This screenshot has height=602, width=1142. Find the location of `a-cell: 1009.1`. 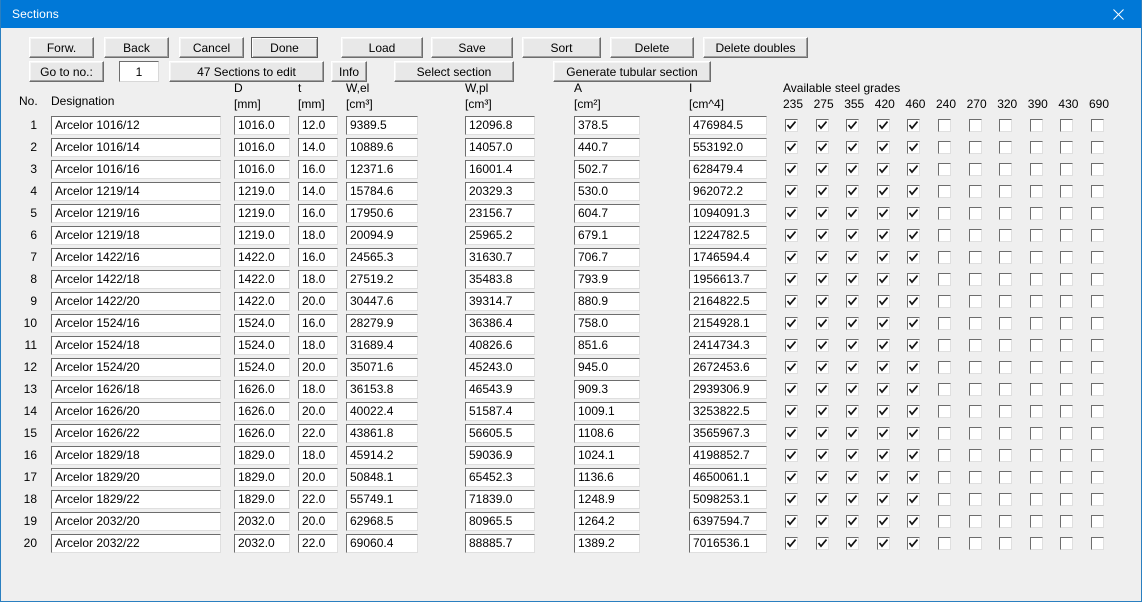

a-cell: 1009.1 is located at coordinates (607, 411).